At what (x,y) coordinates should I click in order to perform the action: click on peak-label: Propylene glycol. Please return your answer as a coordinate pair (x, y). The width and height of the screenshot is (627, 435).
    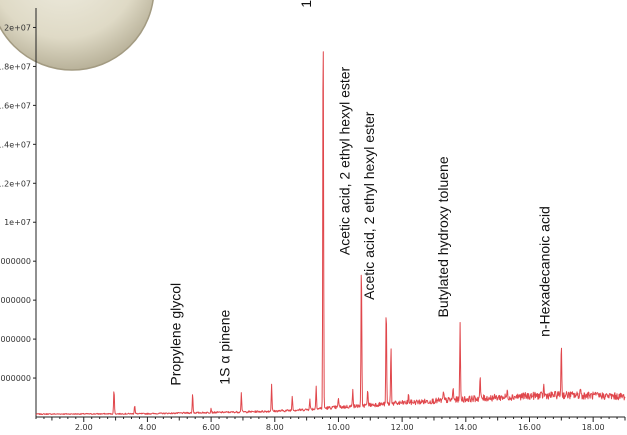
    Looking at the image, I should click on (176, 334).